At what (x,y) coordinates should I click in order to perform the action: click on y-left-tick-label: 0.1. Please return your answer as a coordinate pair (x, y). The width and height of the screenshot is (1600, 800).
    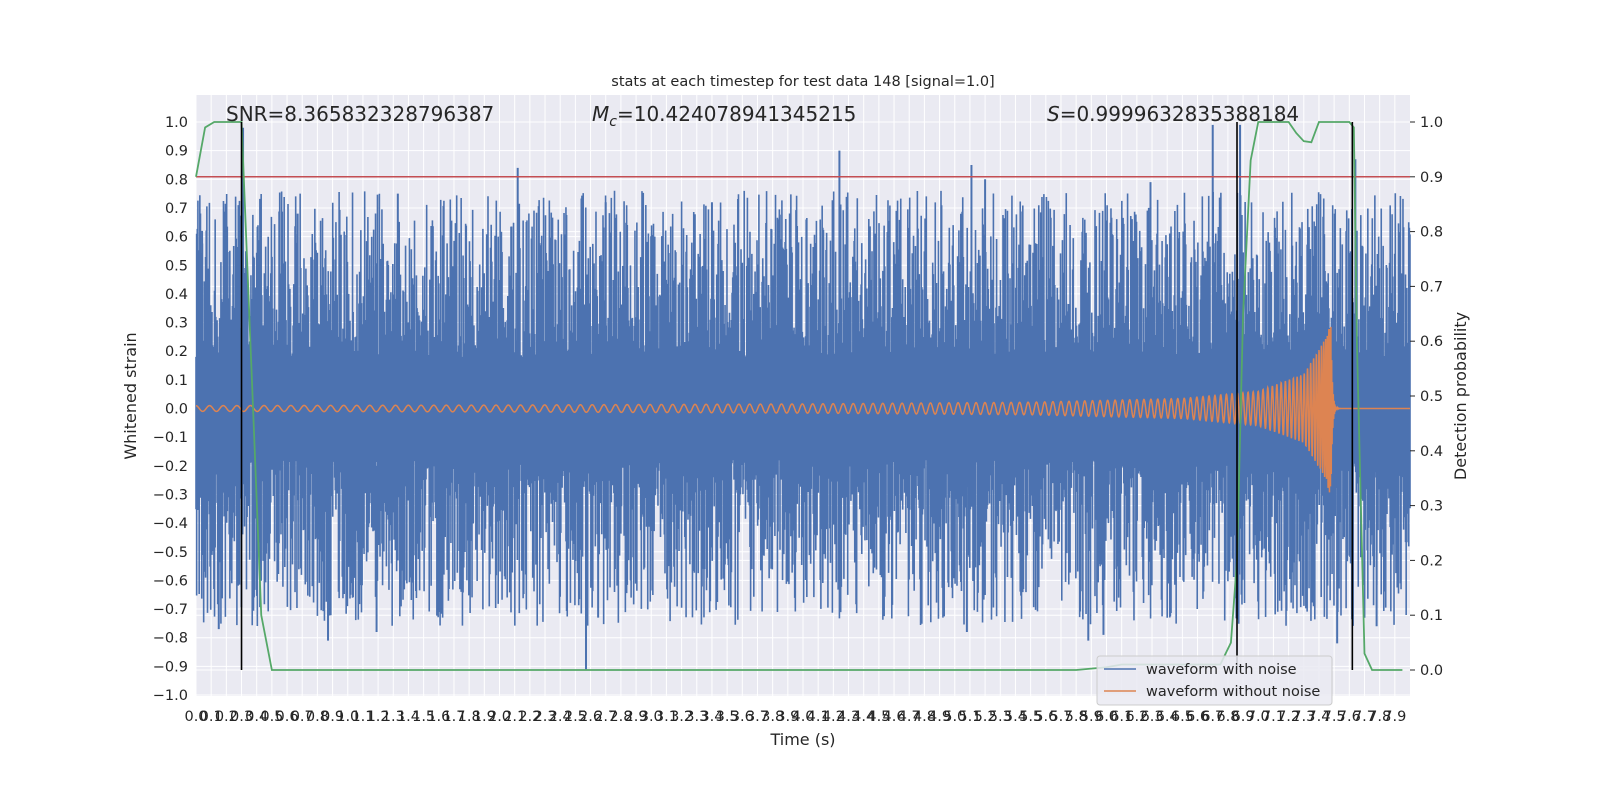
    Looking at the image, I should click on (176, 381).